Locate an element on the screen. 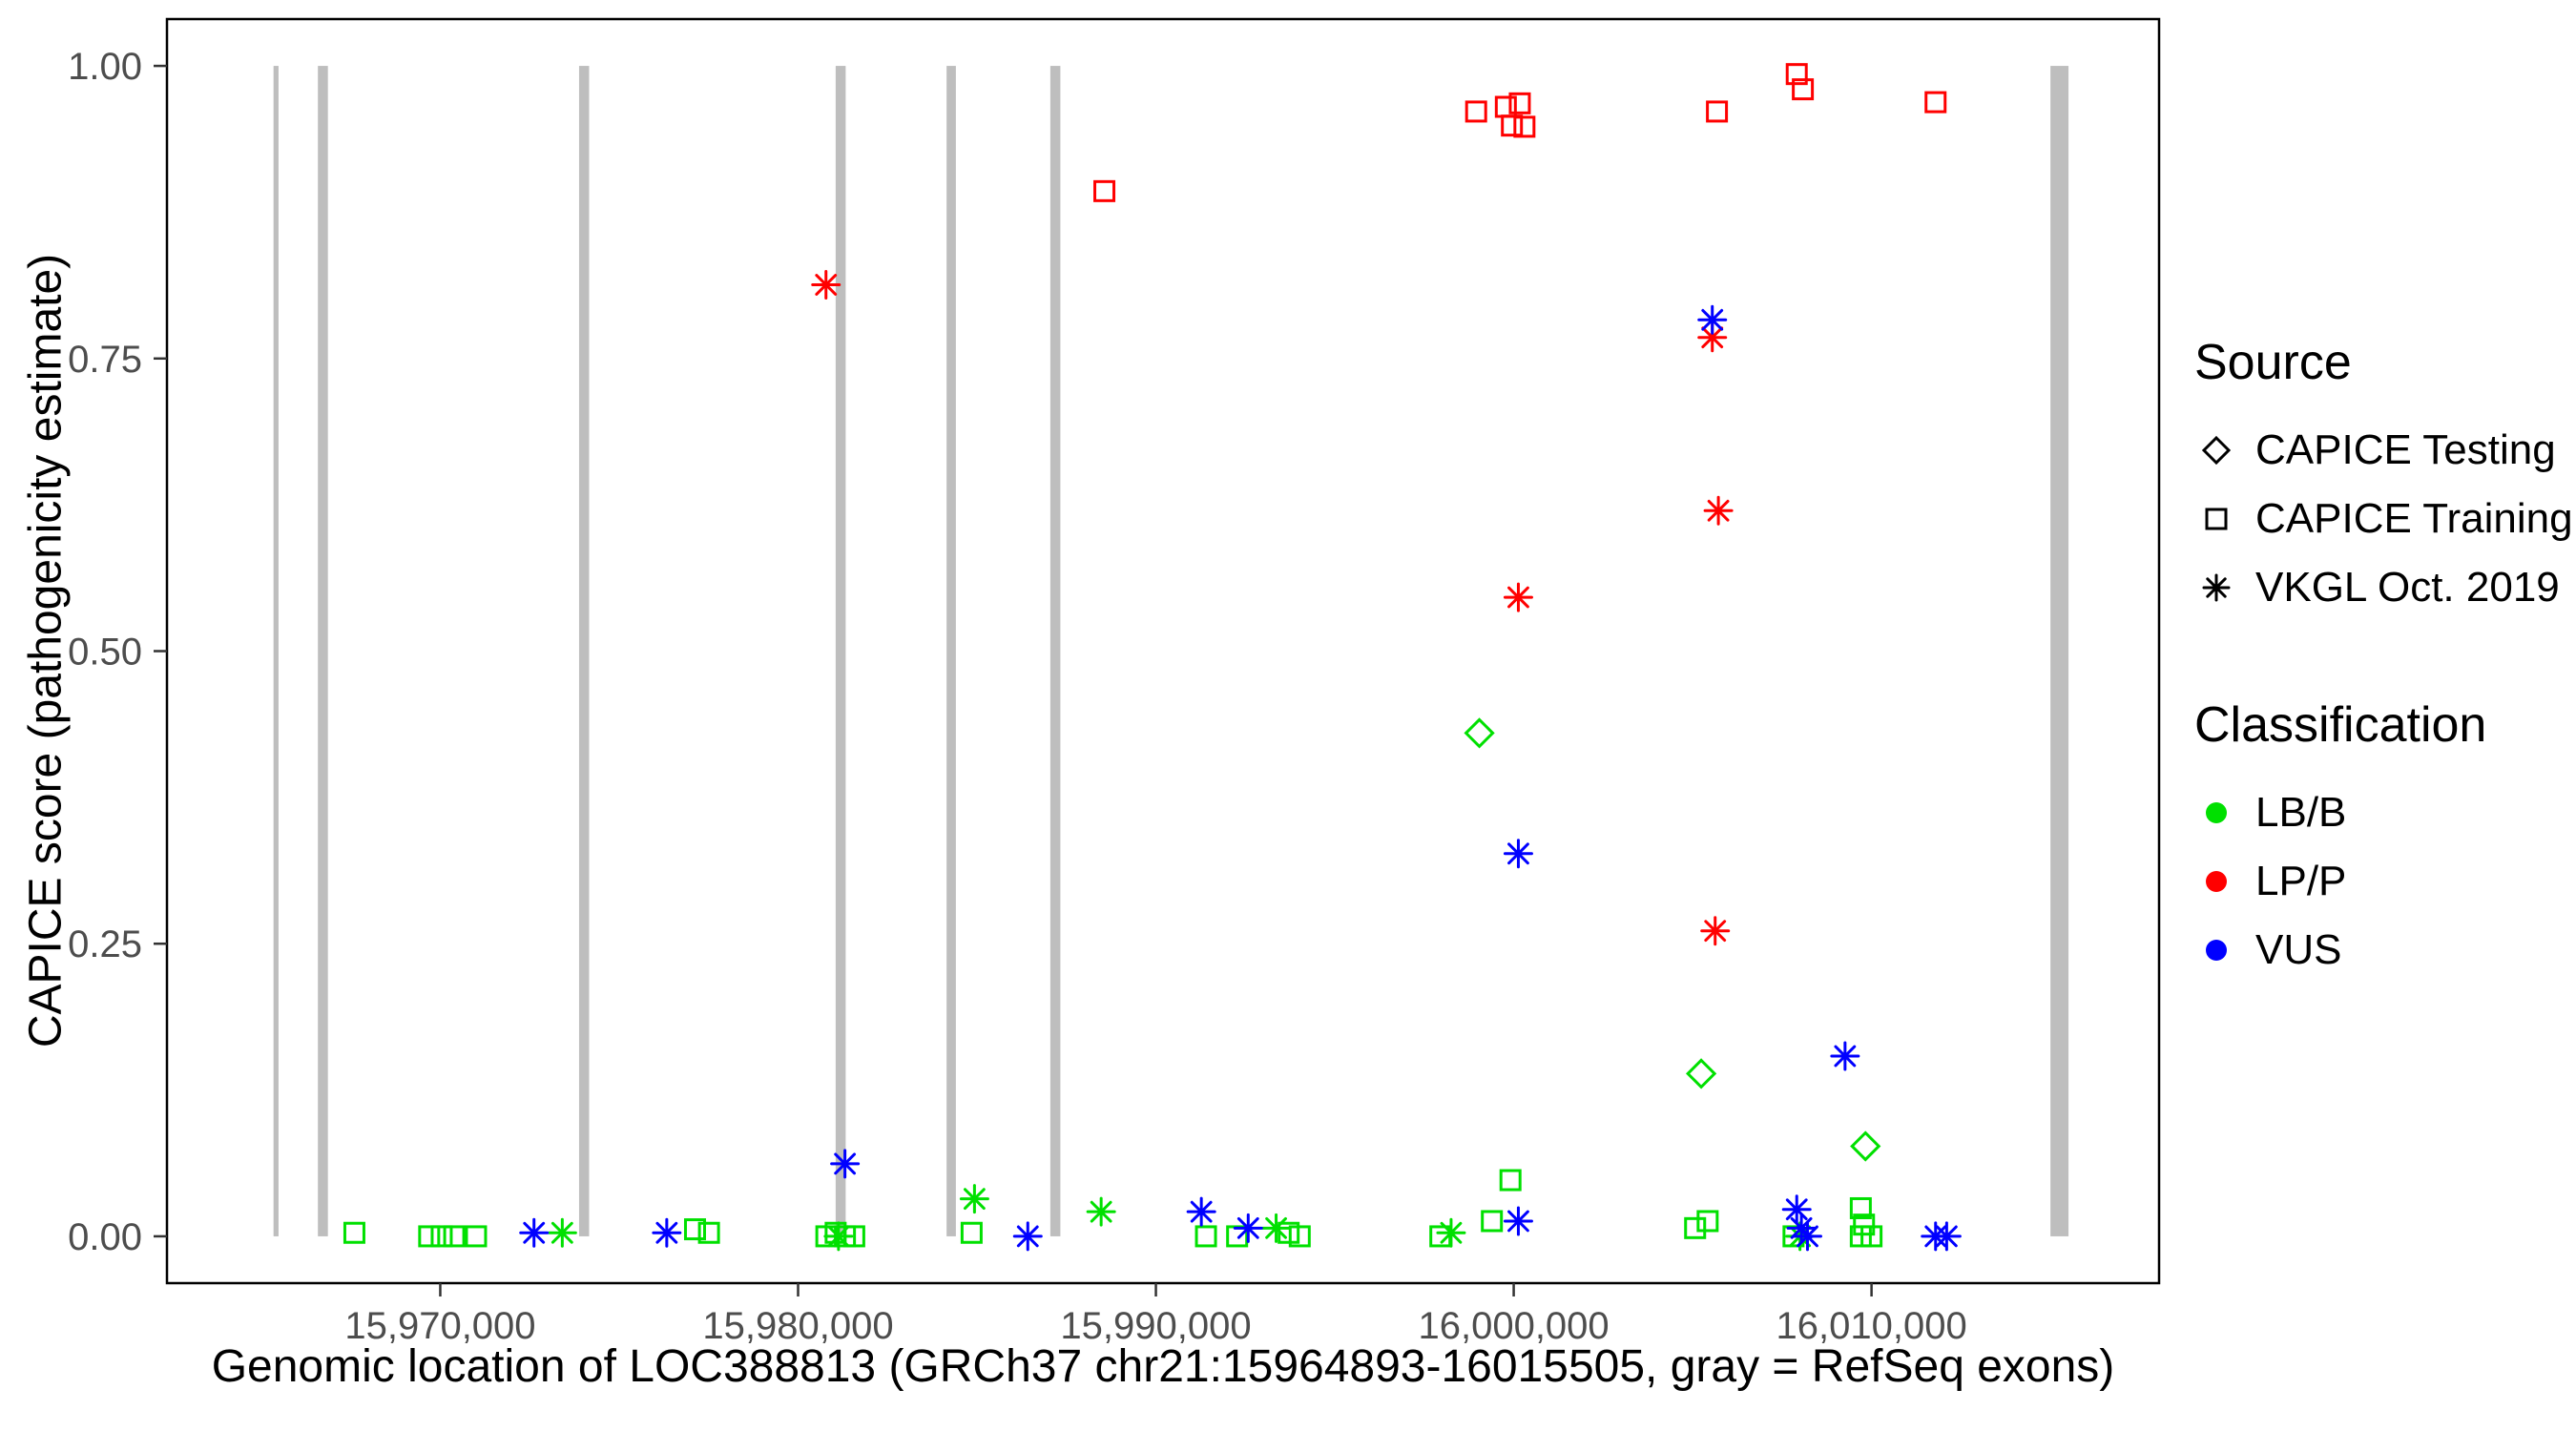 This screenshot has width=2576, height=1431. legend-item-capice-testing: CAPICE Testing is located at coordinates (2383, 450).